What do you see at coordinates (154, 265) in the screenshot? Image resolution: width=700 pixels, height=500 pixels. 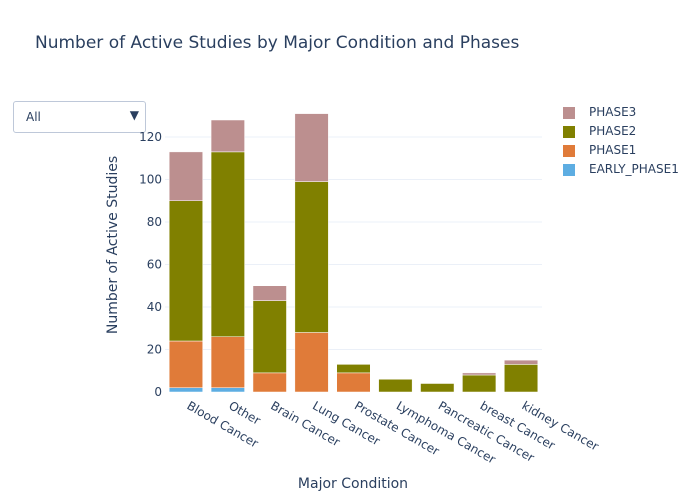 I see `y-tick-label: 60` at bounding box center [154, 265].